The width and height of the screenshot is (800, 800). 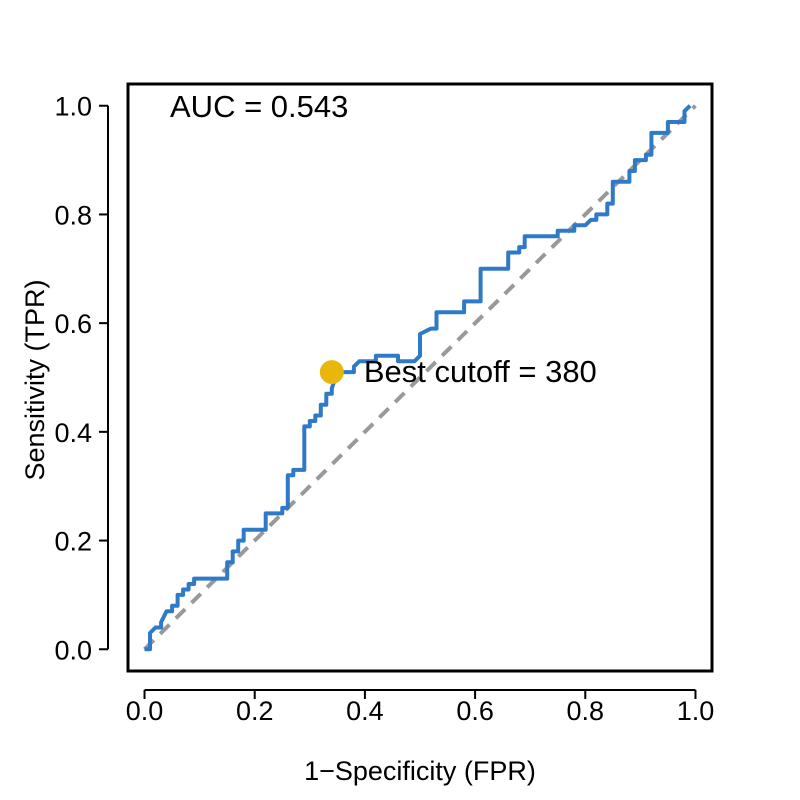 I want to click on best-cutoff-label: Best cutoff = 380, so click(x=480, y=371).